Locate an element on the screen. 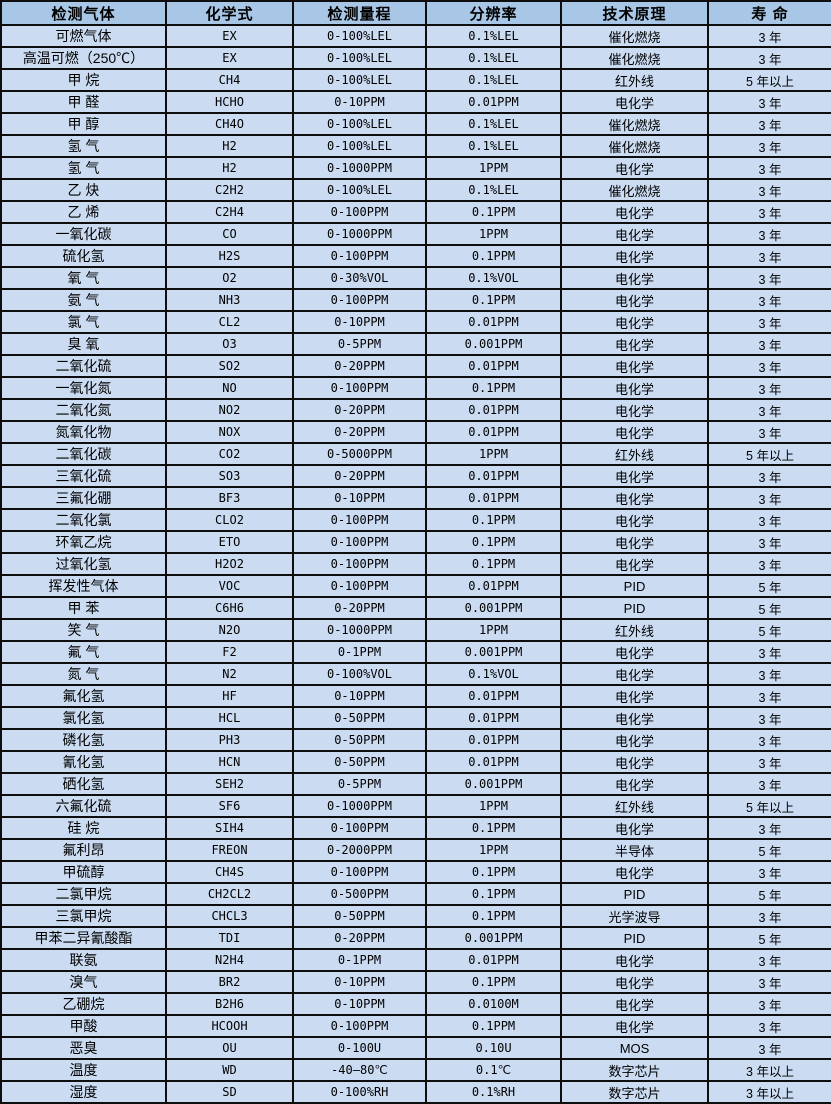  table-row: 甲 烷 CH4 0-100%LEL 0.1%LEL 红外线 5 年以上 is located at coordinates (415, 80).